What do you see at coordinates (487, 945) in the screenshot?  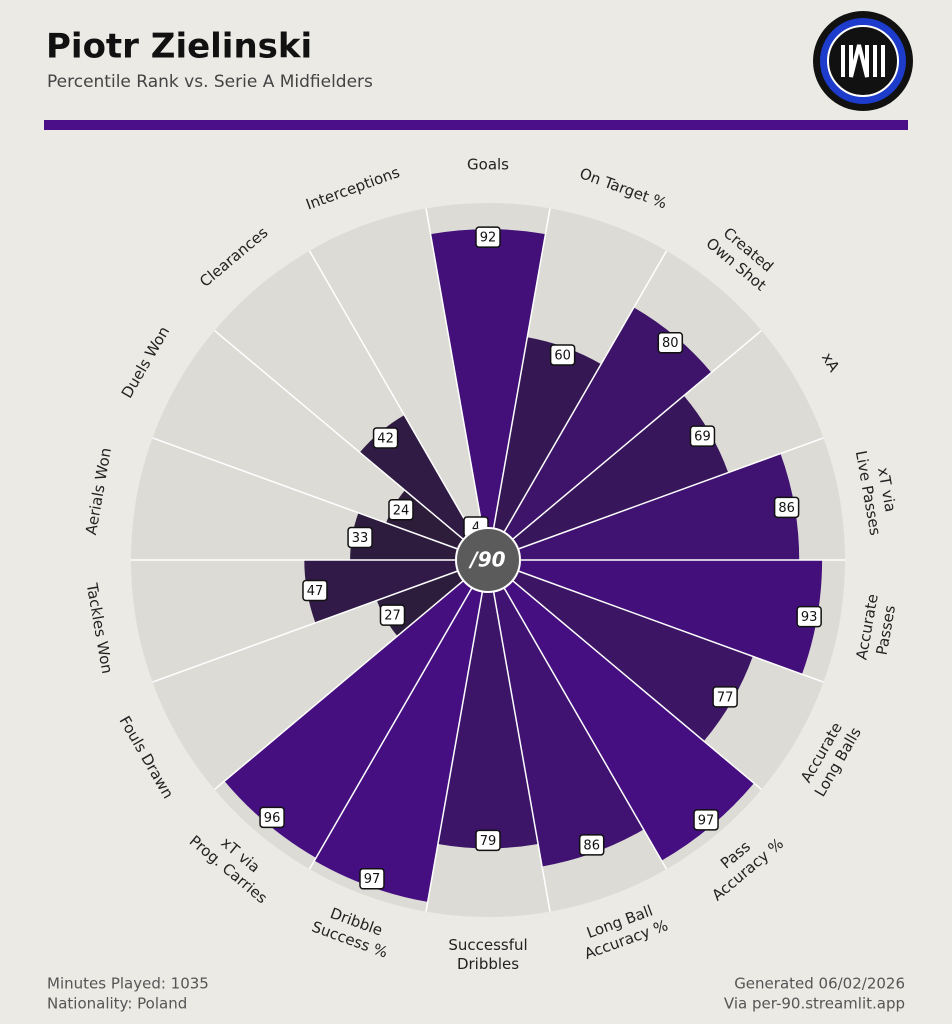 I see `category-label-line: Successful` at bounding box center [487, 945].